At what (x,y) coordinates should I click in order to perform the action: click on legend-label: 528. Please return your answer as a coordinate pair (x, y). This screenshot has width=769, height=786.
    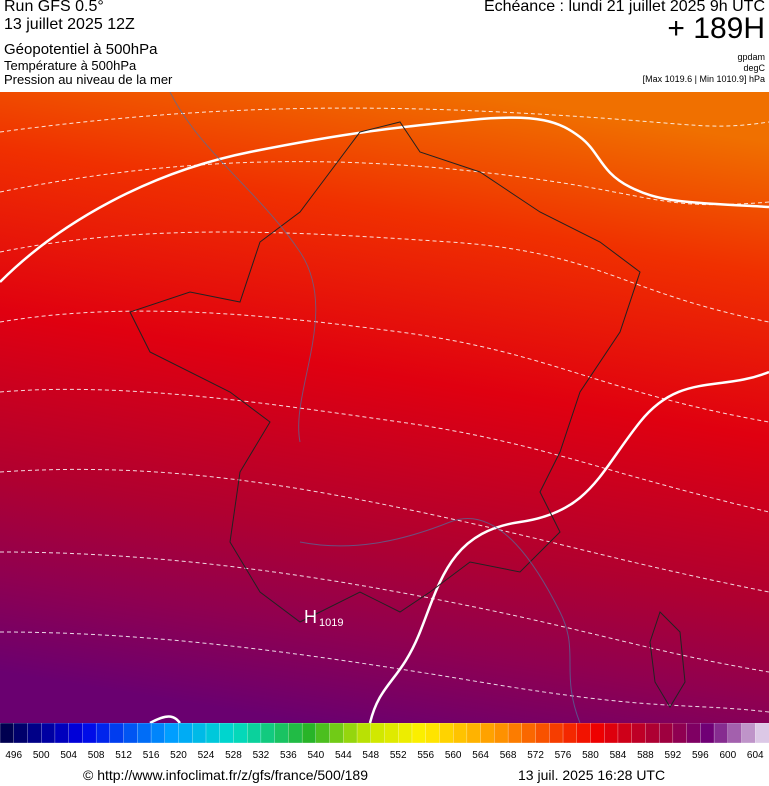
    Looking at the image, I should click on (233, 755).